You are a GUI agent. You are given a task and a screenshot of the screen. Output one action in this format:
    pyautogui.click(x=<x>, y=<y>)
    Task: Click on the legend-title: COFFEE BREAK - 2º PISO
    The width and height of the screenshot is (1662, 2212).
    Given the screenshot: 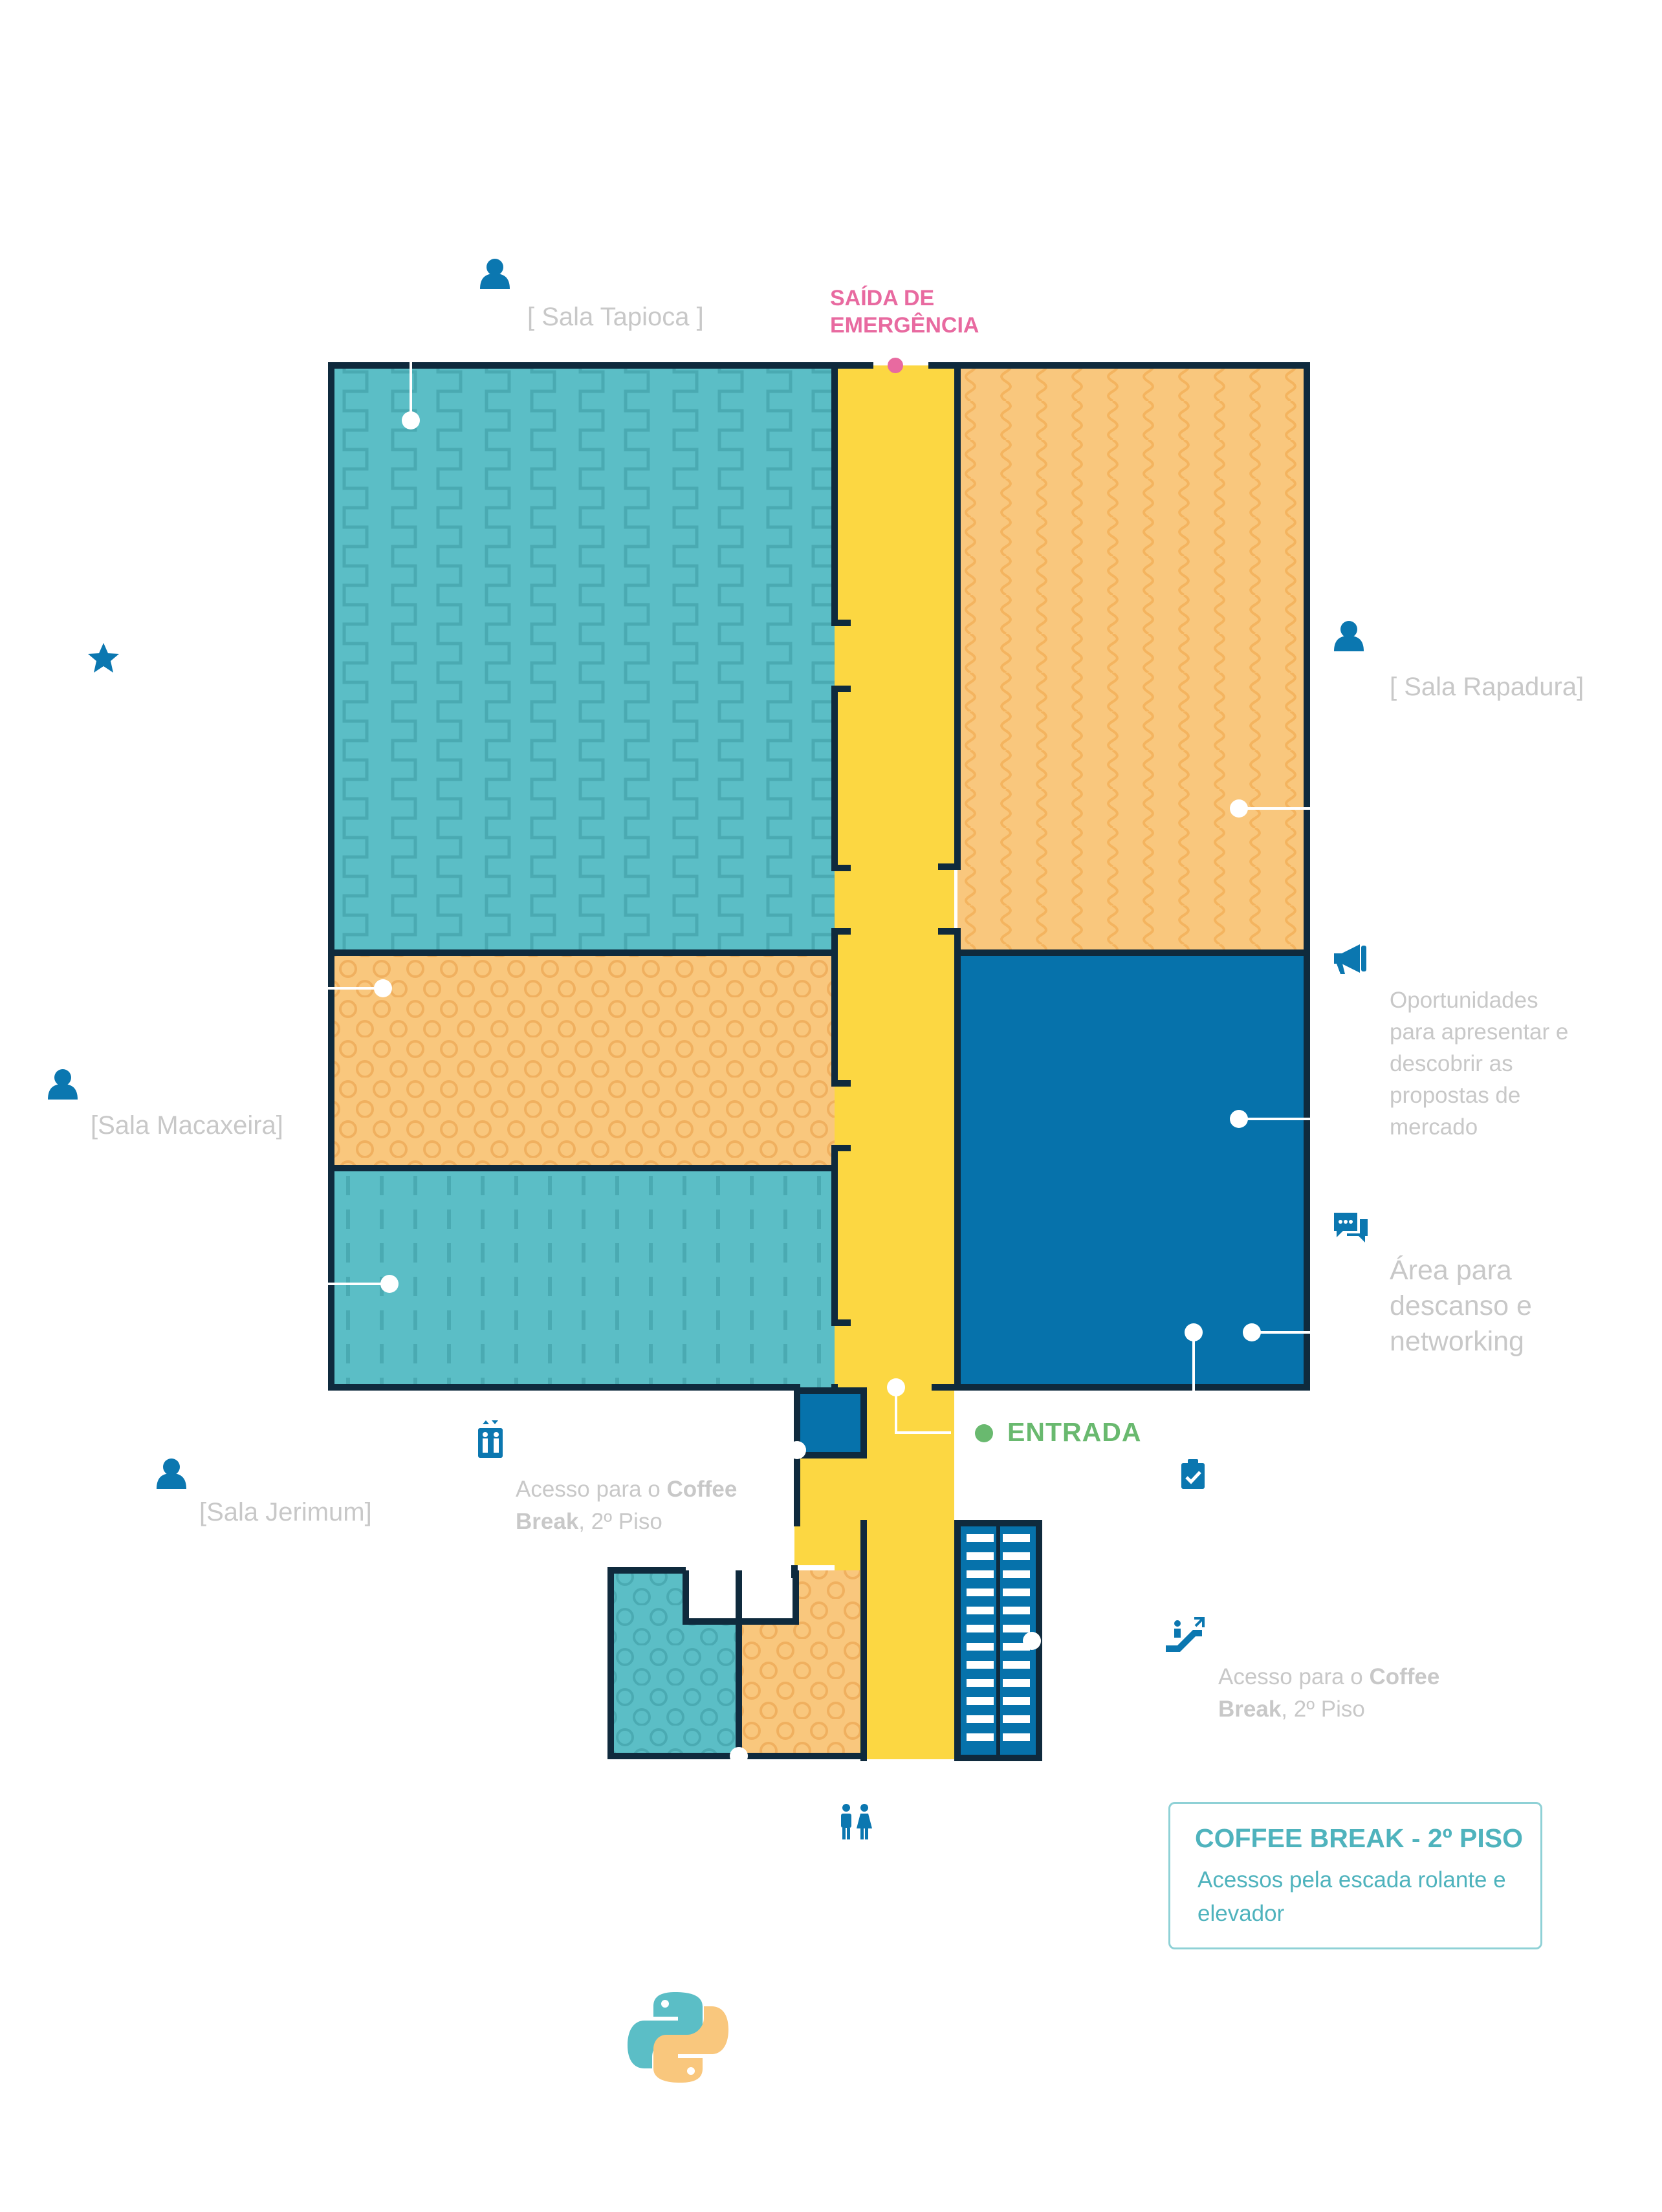 What is the action you would take?
    pyautogui.click(x=1360, y=1838)
    